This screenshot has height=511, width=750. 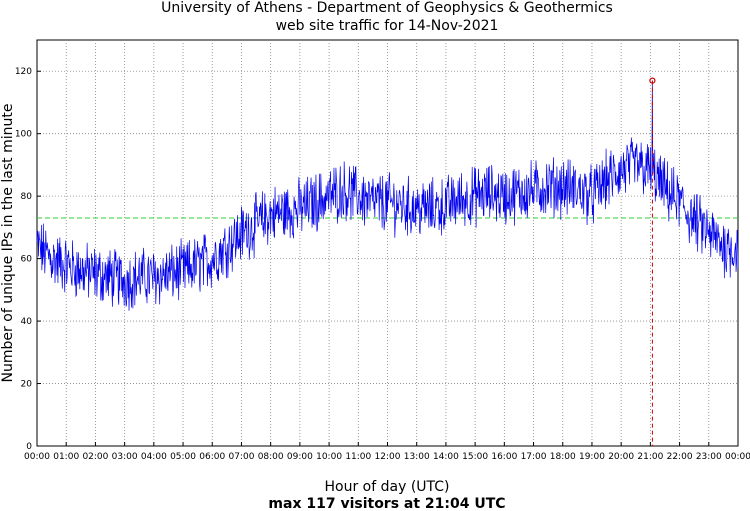 I want to click on y-tick-label: 0, so click(x=29, y=447).